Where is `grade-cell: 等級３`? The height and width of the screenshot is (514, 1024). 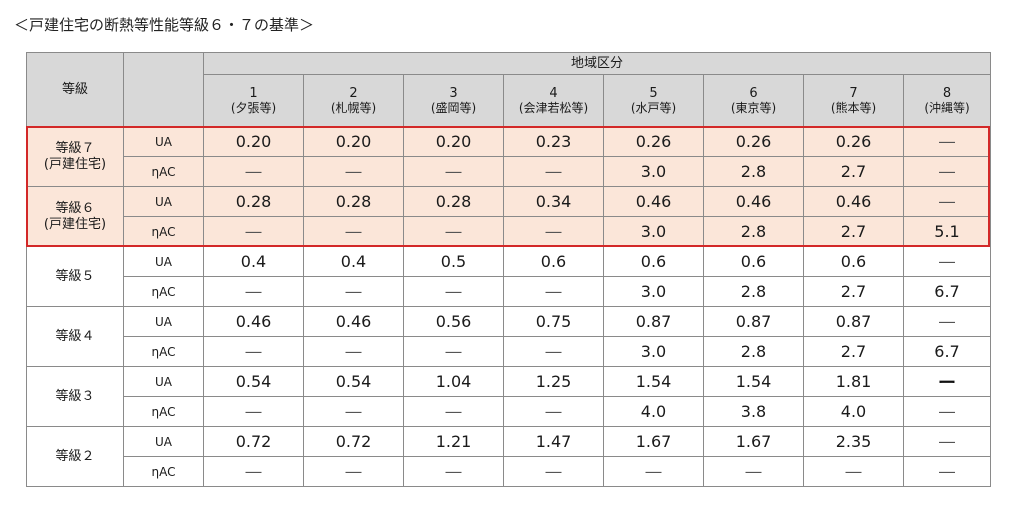
grade-cell: 等級３ is located at coordinates (75, 396).